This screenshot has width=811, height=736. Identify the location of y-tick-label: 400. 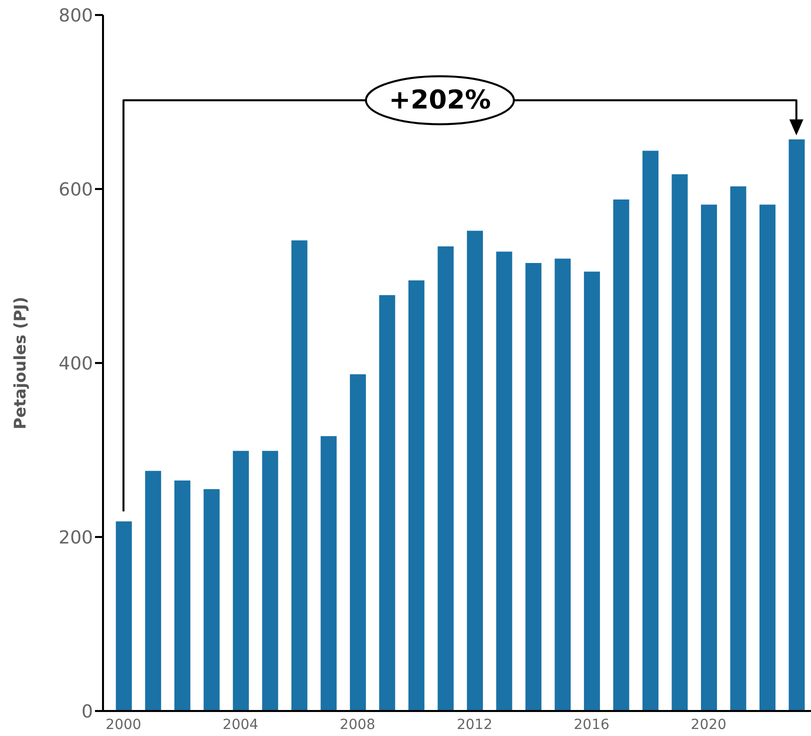
(75, 363).